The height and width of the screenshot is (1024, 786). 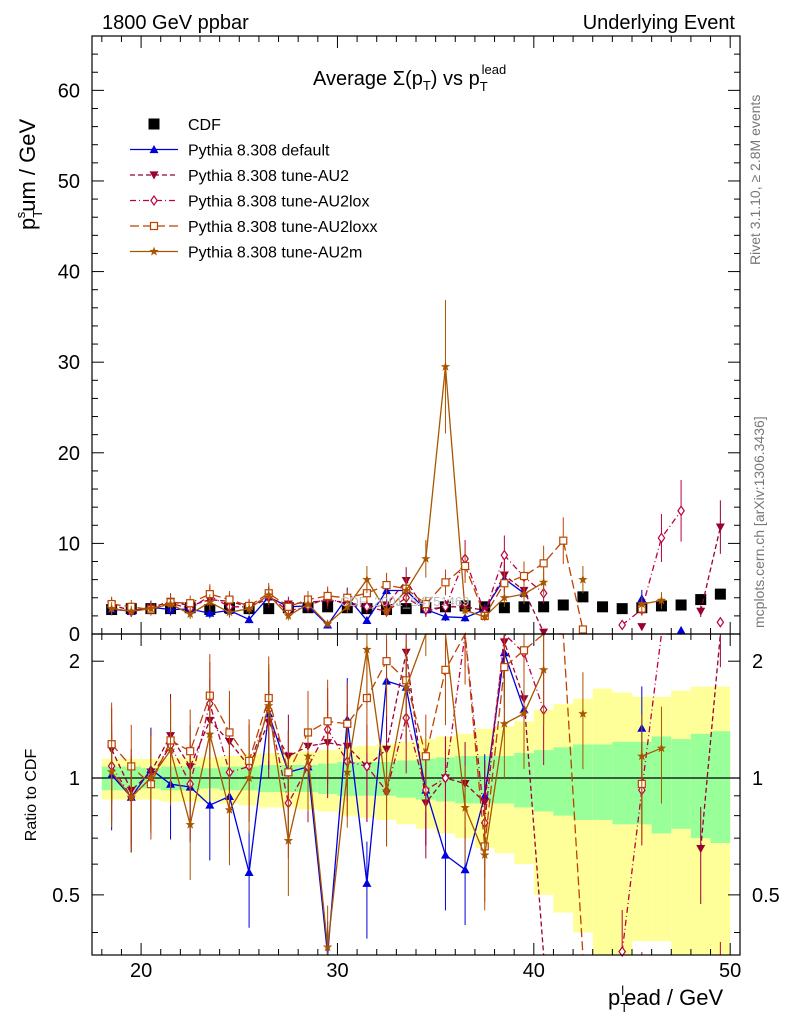 What do you see at coordinates (69, 273) in the screenshot?
I see `y-tick-label: 40` at bounding box center [69, 273].